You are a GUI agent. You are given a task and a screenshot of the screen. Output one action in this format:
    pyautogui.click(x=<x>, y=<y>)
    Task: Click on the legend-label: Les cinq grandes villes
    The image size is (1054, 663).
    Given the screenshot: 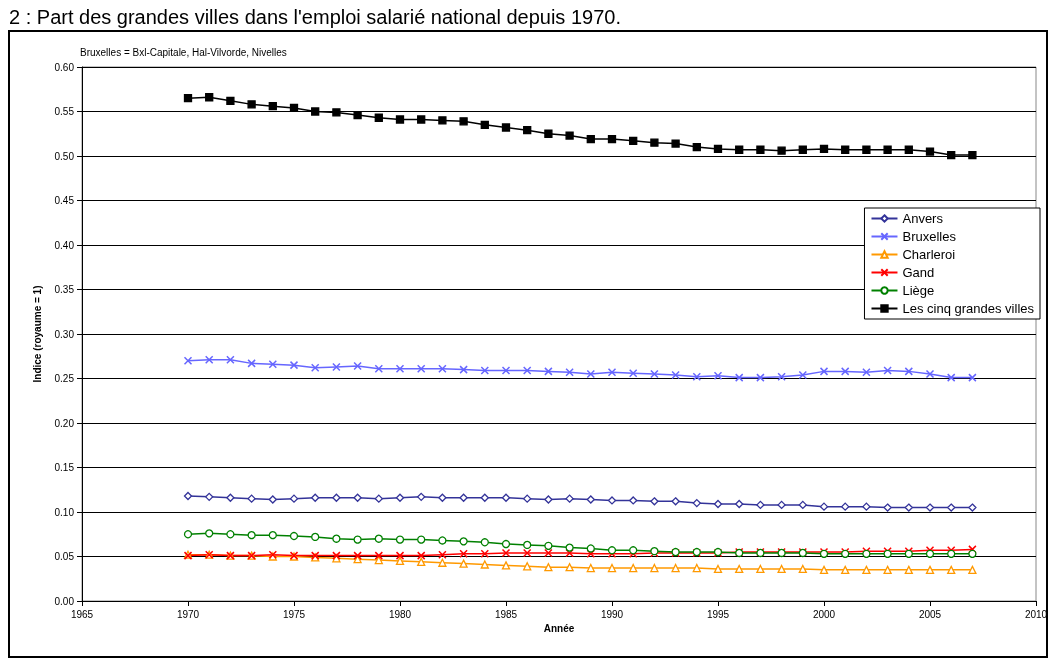 What is the action you would take?
    pyautogui.click(x=968, y=308)
    